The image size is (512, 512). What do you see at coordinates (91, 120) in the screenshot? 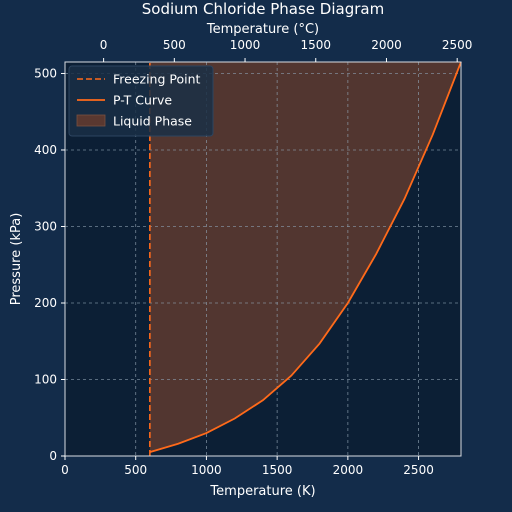
I see `legend-swatch-liquid-phase` at bounding box center [91, 120].